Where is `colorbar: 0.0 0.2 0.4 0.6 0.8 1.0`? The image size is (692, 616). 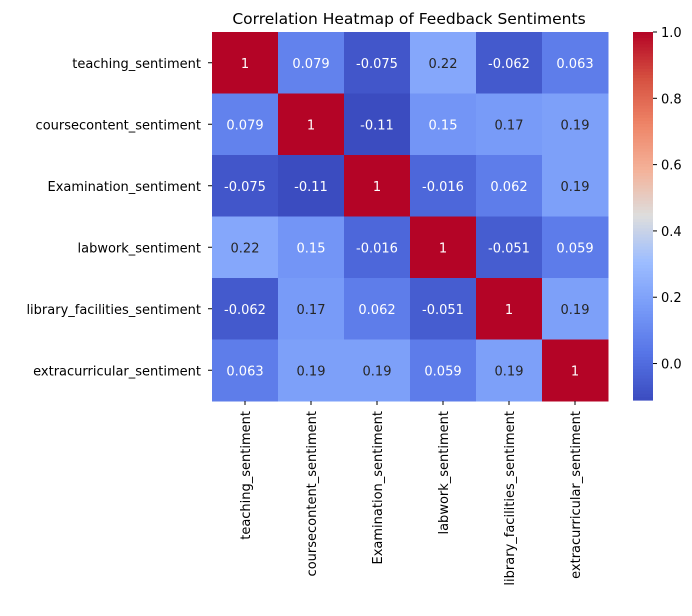 colorbar: 0.0 0.2 0.4 0.6 0.8 1.0 is located at coordinates (657, 213).